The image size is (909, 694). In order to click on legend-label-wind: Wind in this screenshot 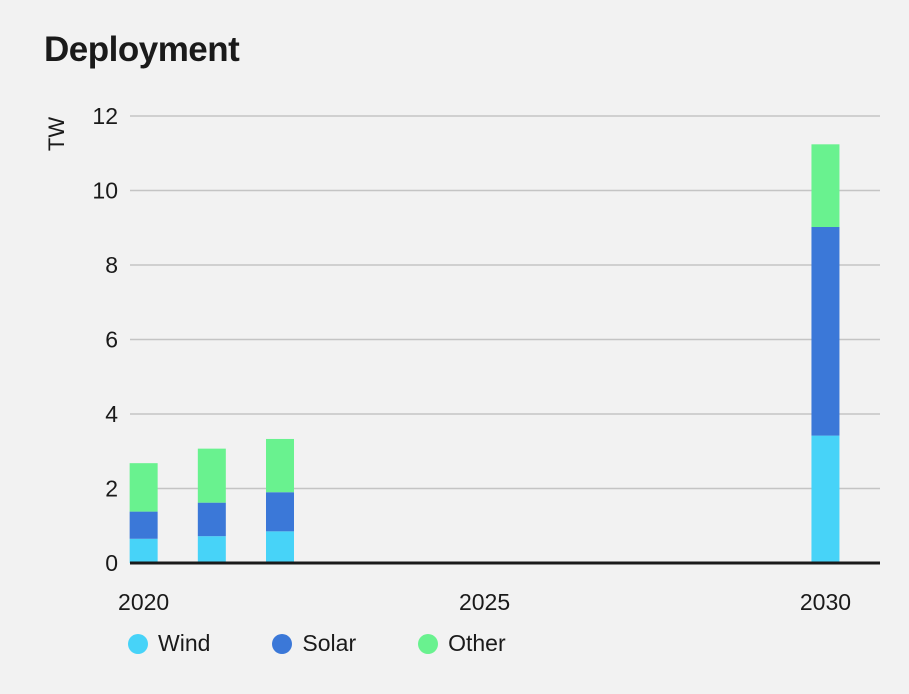, I will do `click(184, 643)`.